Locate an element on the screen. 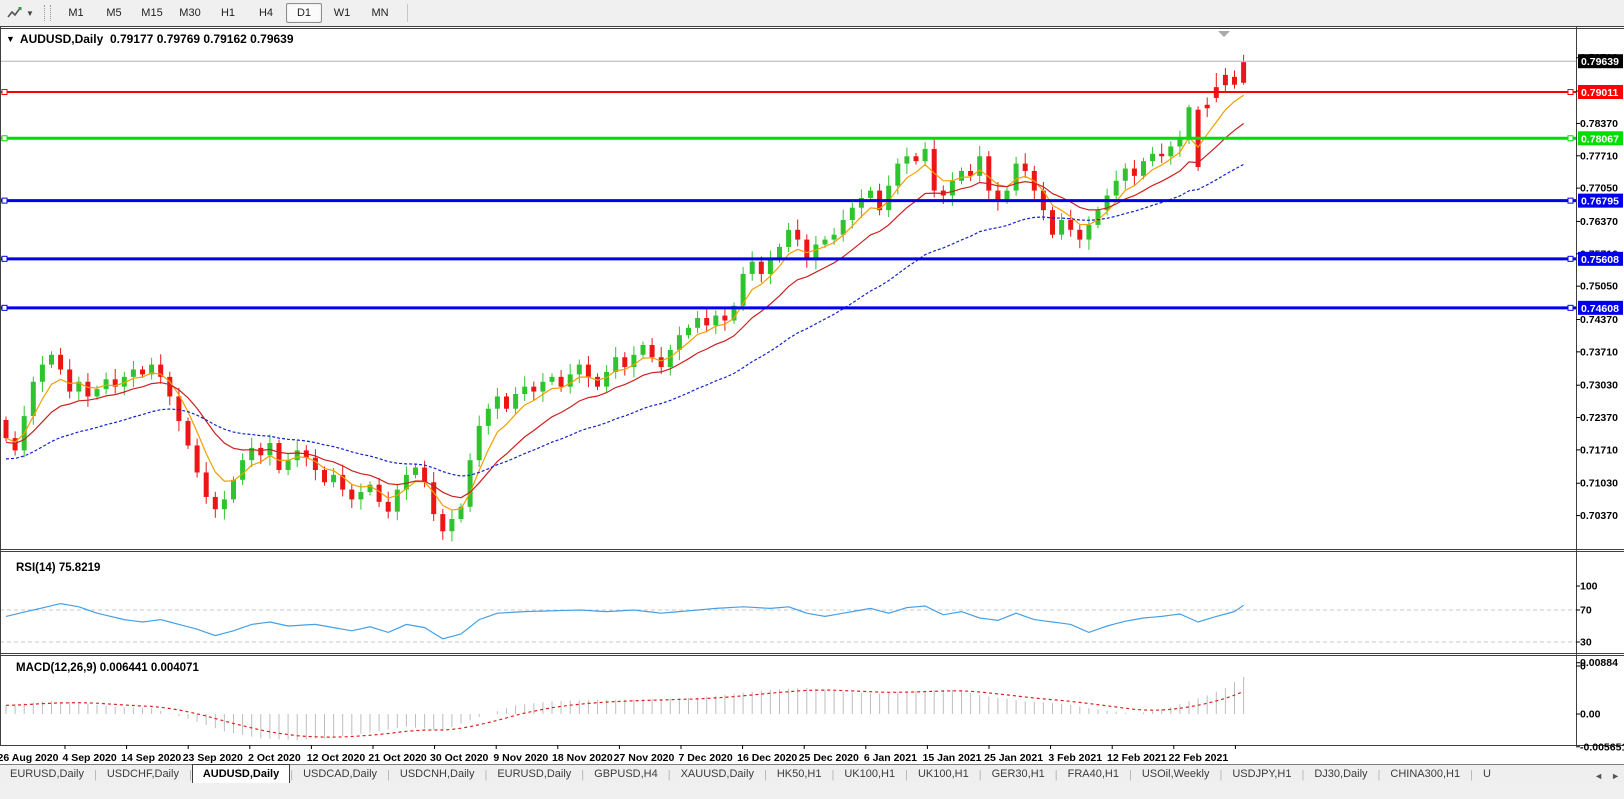 The height and width of the screenshot is (799, 1624). tab-usoil-weekly: USOil,Weekly is located at coordinates (1175, 774).